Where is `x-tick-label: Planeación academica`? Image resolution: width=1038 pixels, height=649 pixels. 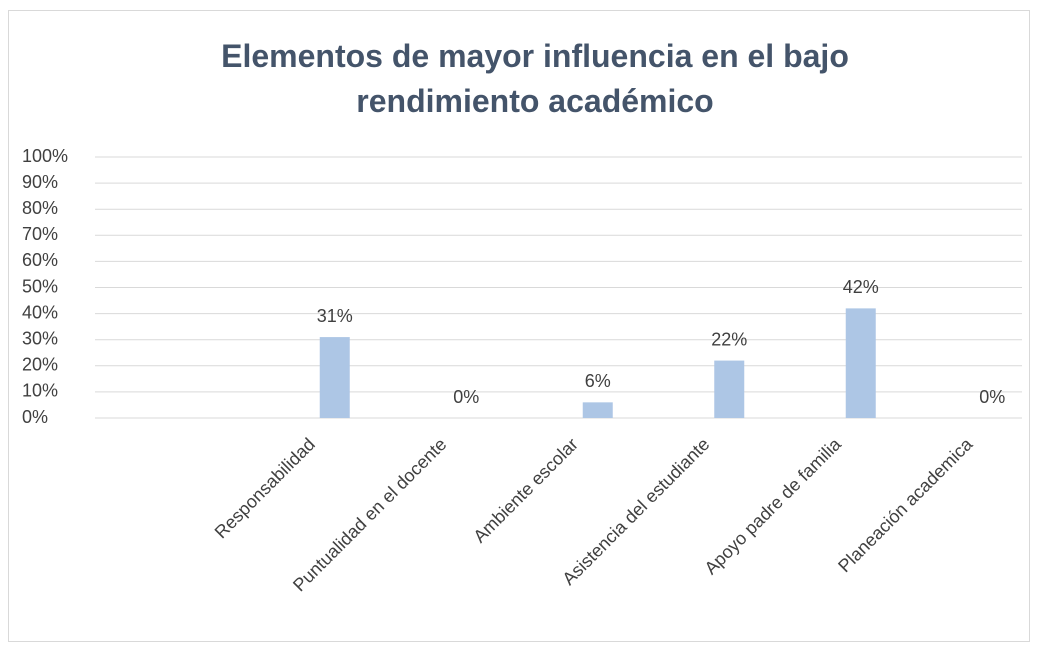
x-tick-label: Planeación academica is located at coordinates (905, 504).